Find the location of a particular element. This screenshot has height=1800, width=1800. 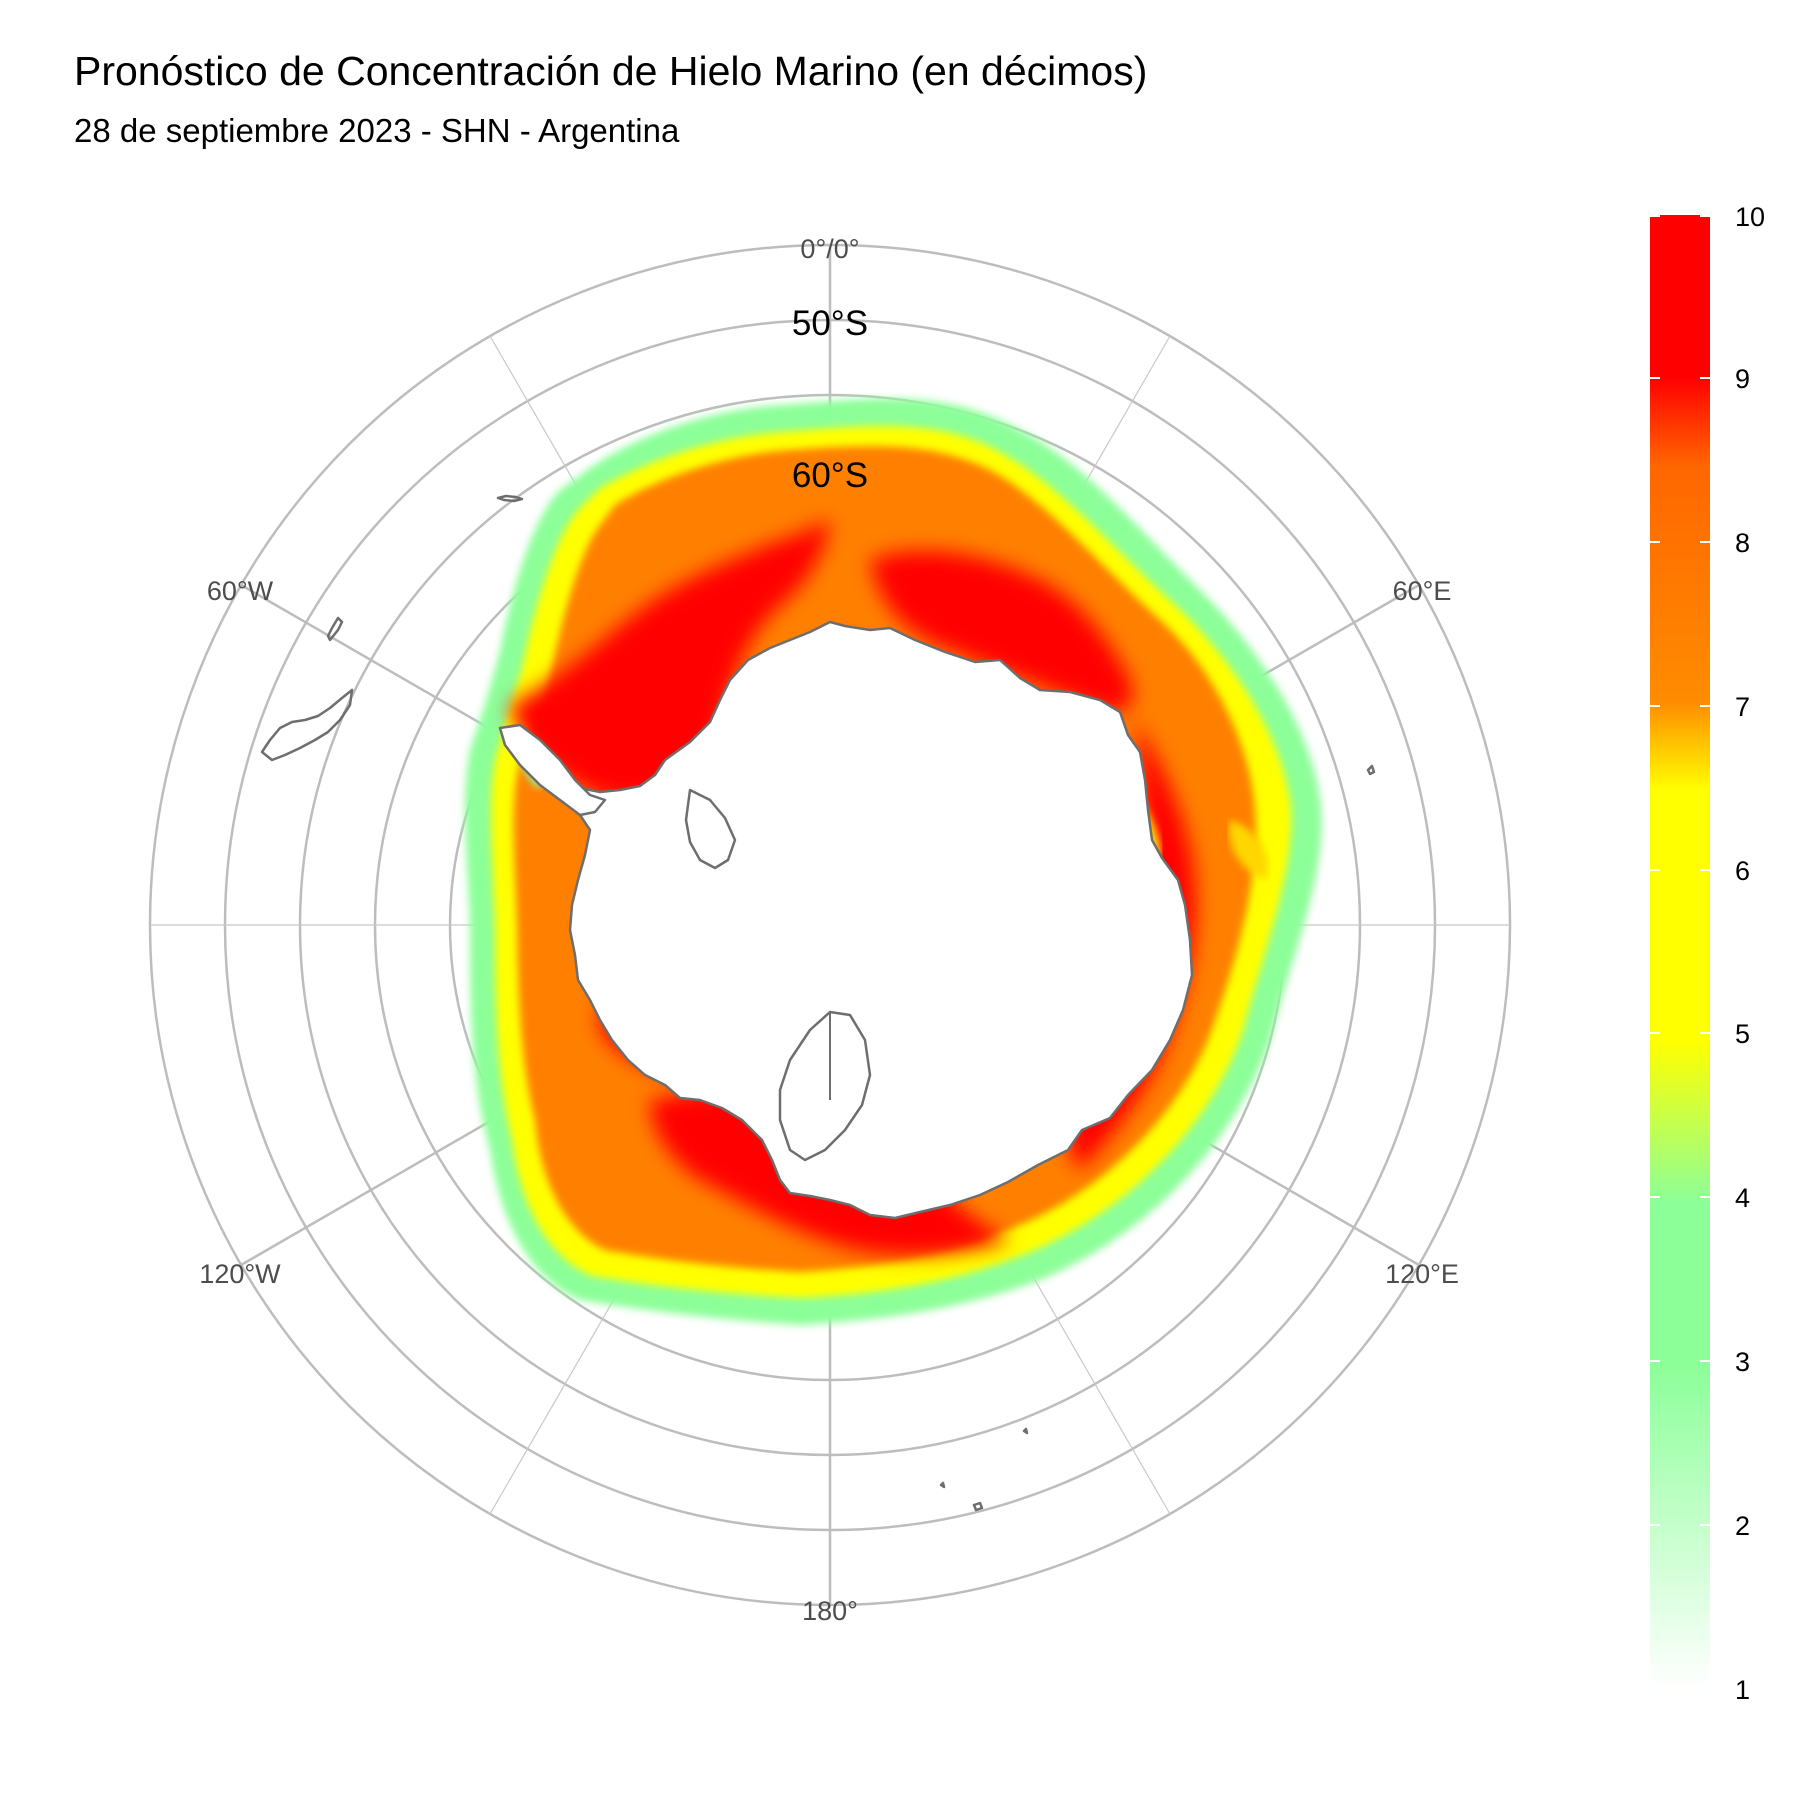

colorbar-label-10: 10 is located at coordinates (1750, 217).